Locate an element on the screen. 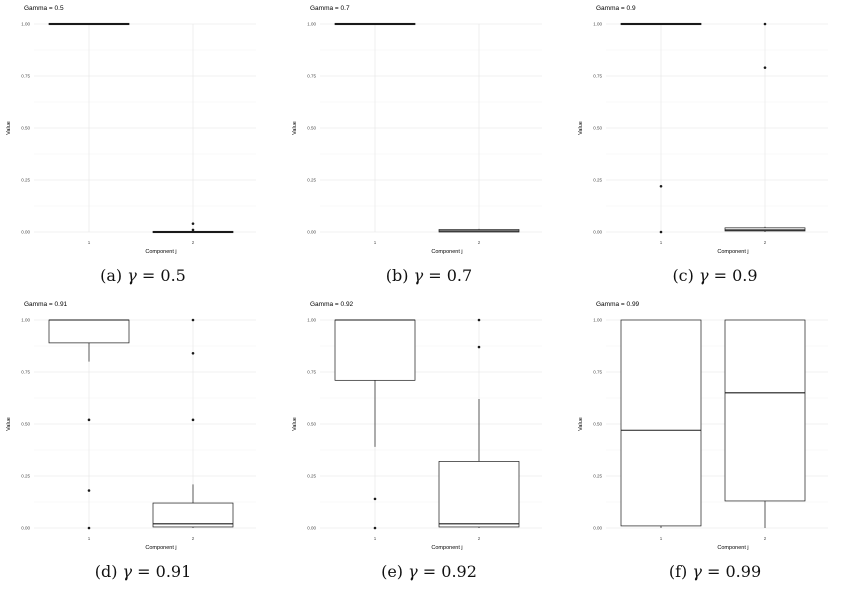 The image size is (858, 591). caption-value: = 0.92 is located at coordinates (447, 571).